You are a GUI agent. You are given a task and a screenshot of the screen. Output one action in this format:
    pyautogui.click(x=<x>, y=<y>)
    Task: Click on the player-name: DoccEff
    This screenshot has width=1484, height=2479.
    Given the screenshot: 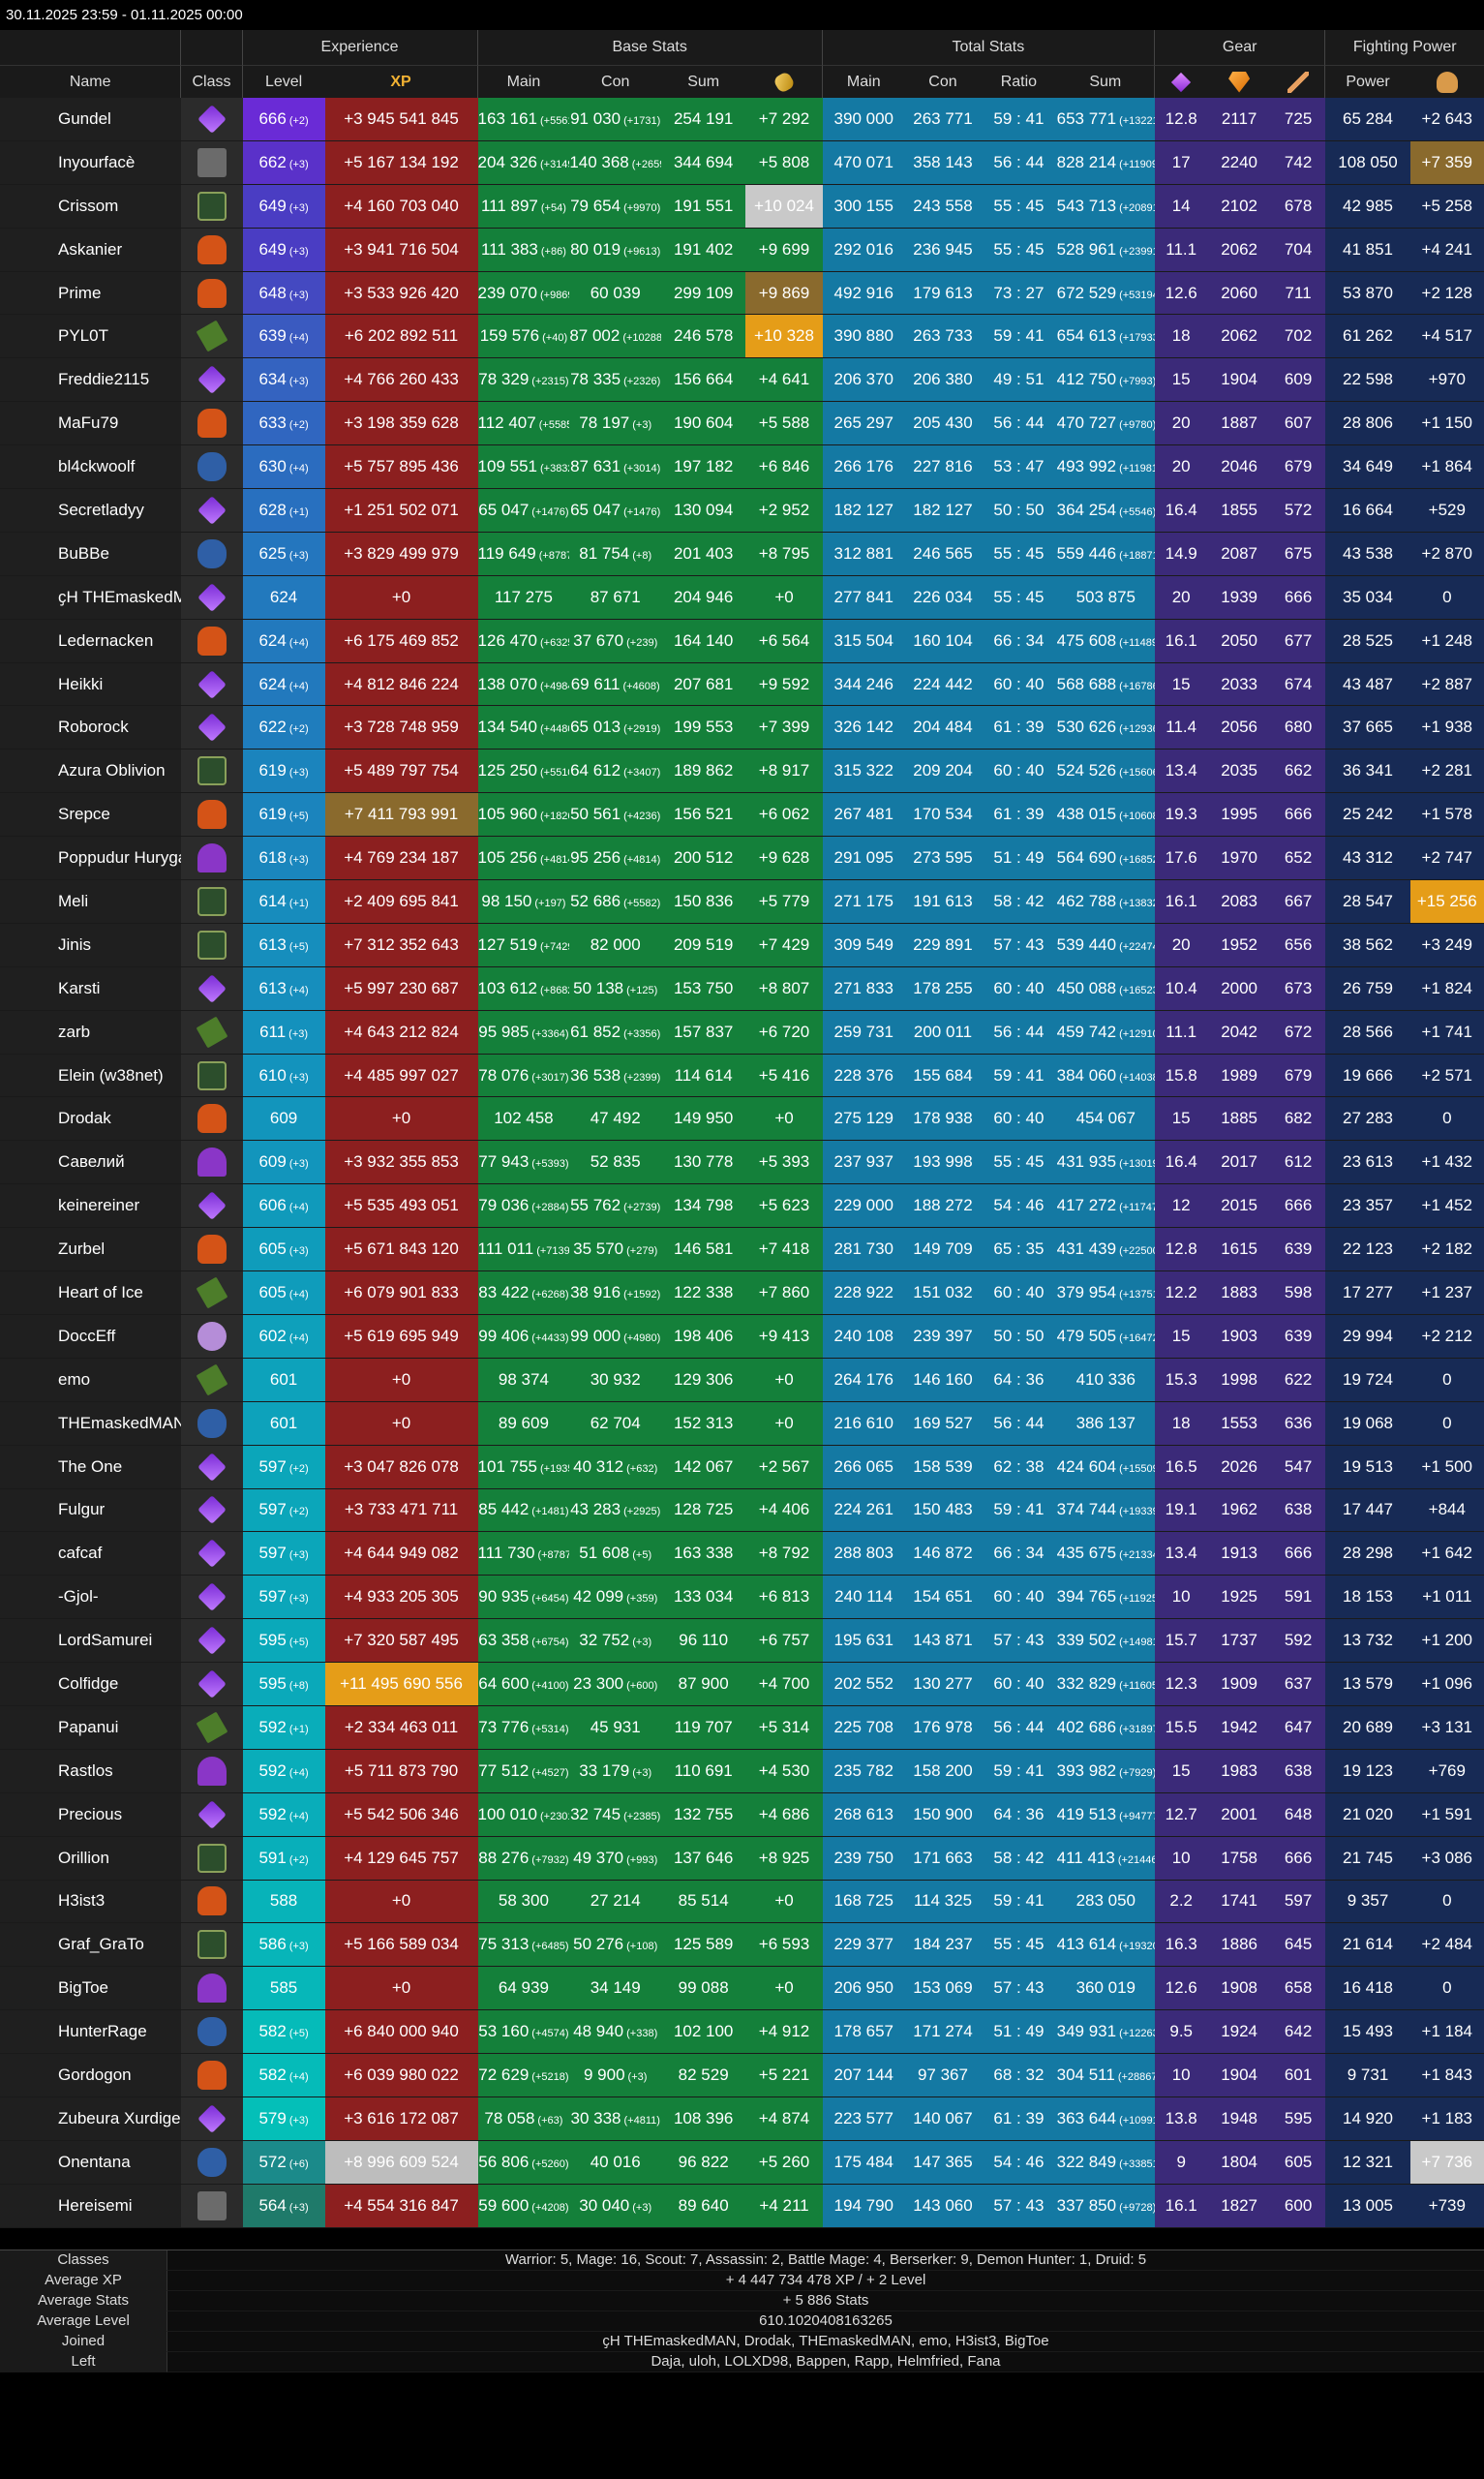 What is the action you would take?
    pyautogui.click(x=91, y=1336)
    